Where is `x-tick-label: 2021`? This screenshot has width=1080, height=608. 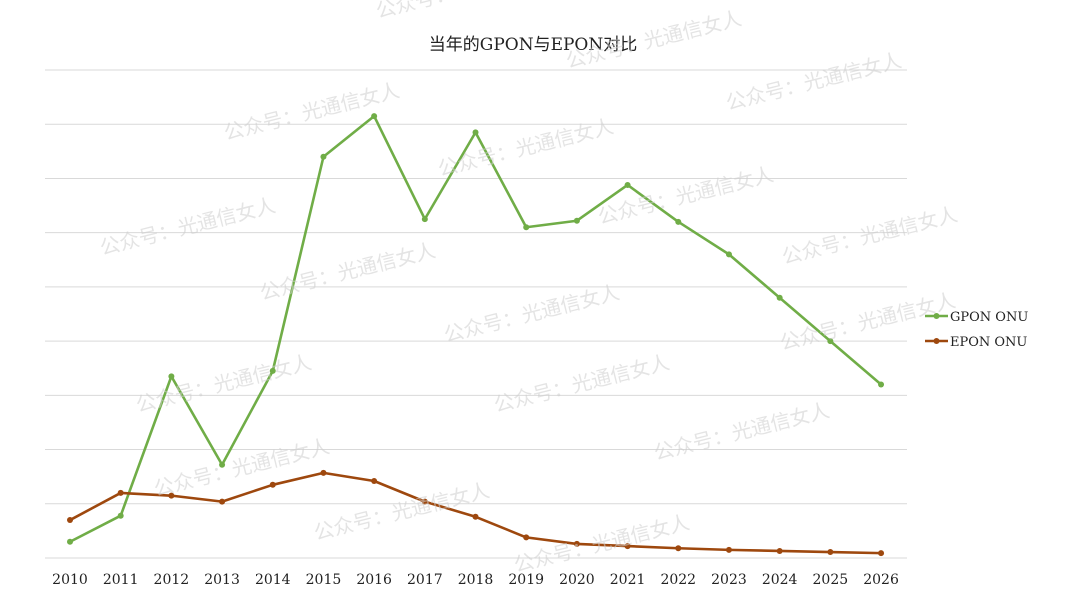 x-tick-label: 2021 is located at coordinates (628, 580).